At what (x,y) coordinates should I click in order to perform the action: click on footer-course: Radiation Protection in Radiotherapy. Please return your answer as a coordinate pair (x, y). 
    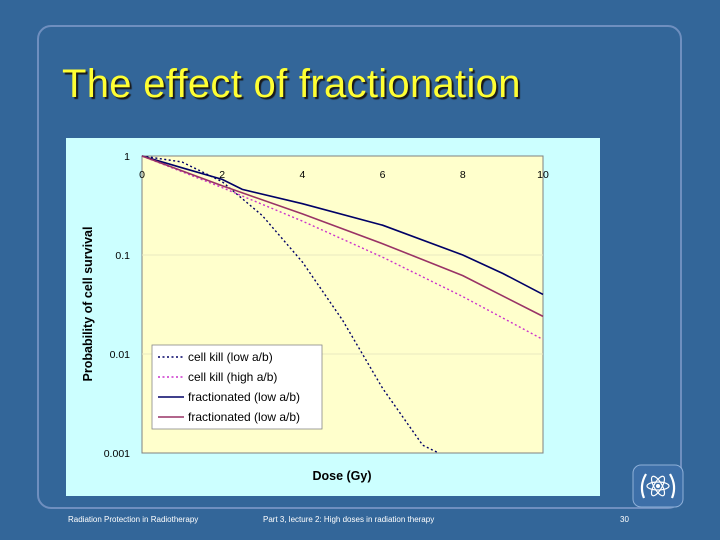
    Looking at the image, I should click on (133, 519).